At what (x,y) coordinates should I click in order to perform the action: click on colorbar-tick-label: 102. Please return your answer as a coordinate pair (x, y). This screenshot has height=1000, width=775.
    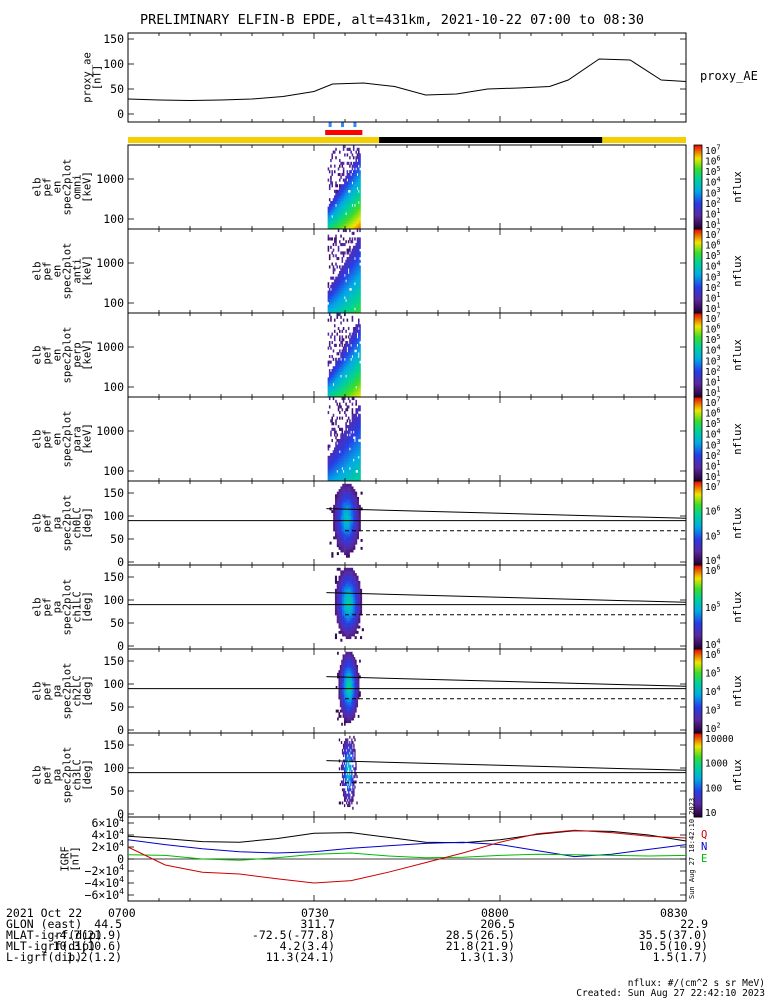
    Looking at the image, I should click on (712, 371).